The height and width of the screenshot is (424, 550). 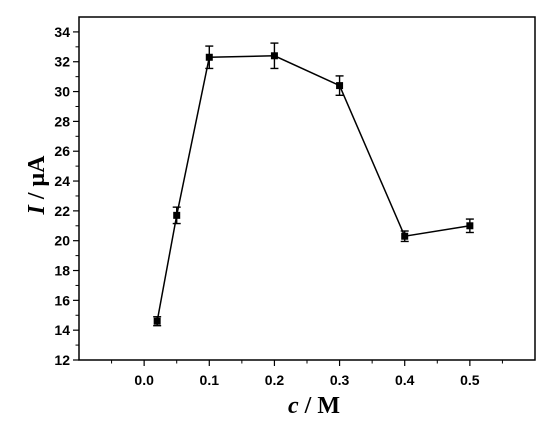 I want to click on x-tick-label: 0.0, so click(x=144, y=380).